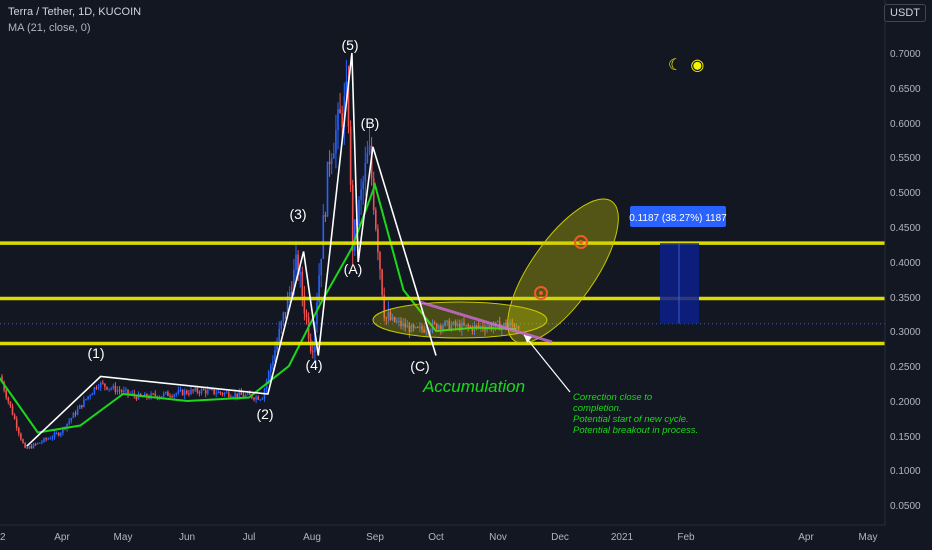 Image resolution: width=932 pixels, height=550 pixels. I want to click on y-tick-label: 0.4000, so click(905, 263).